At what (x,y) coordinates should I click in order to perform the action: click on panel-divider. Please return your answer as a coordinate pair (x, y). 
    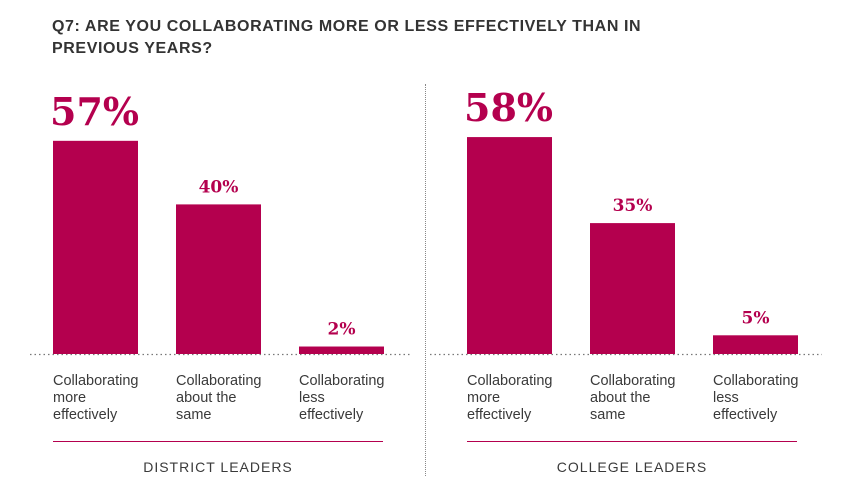
    Looking at the image, I should click on (425, 280).